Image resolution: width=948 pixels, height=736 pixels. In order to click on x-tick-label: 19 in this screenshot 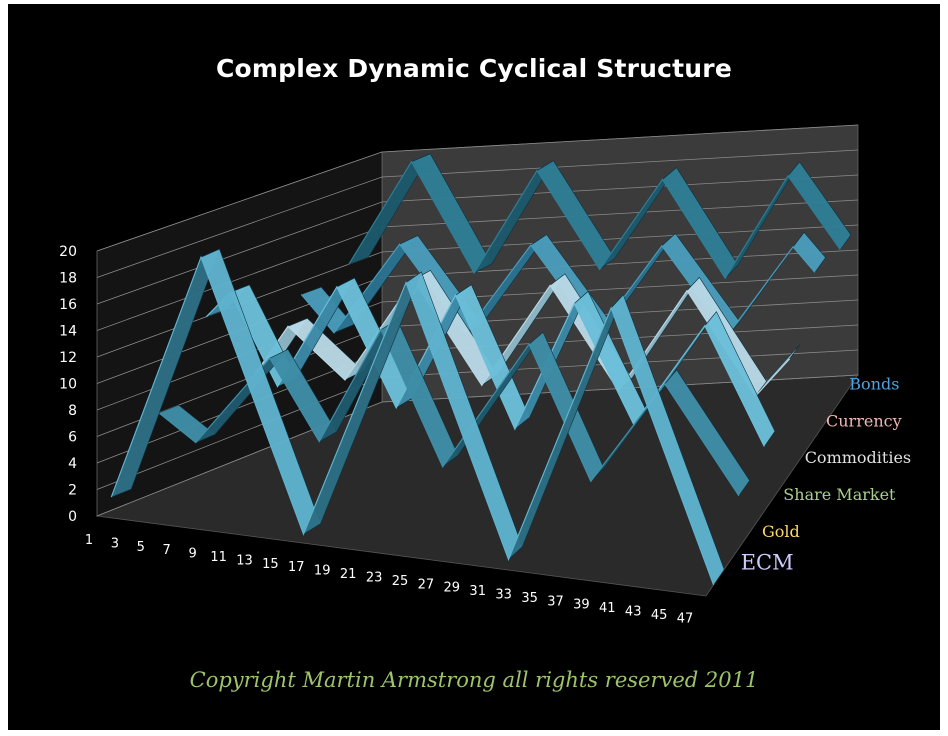, I will do `click(322, 571)`.